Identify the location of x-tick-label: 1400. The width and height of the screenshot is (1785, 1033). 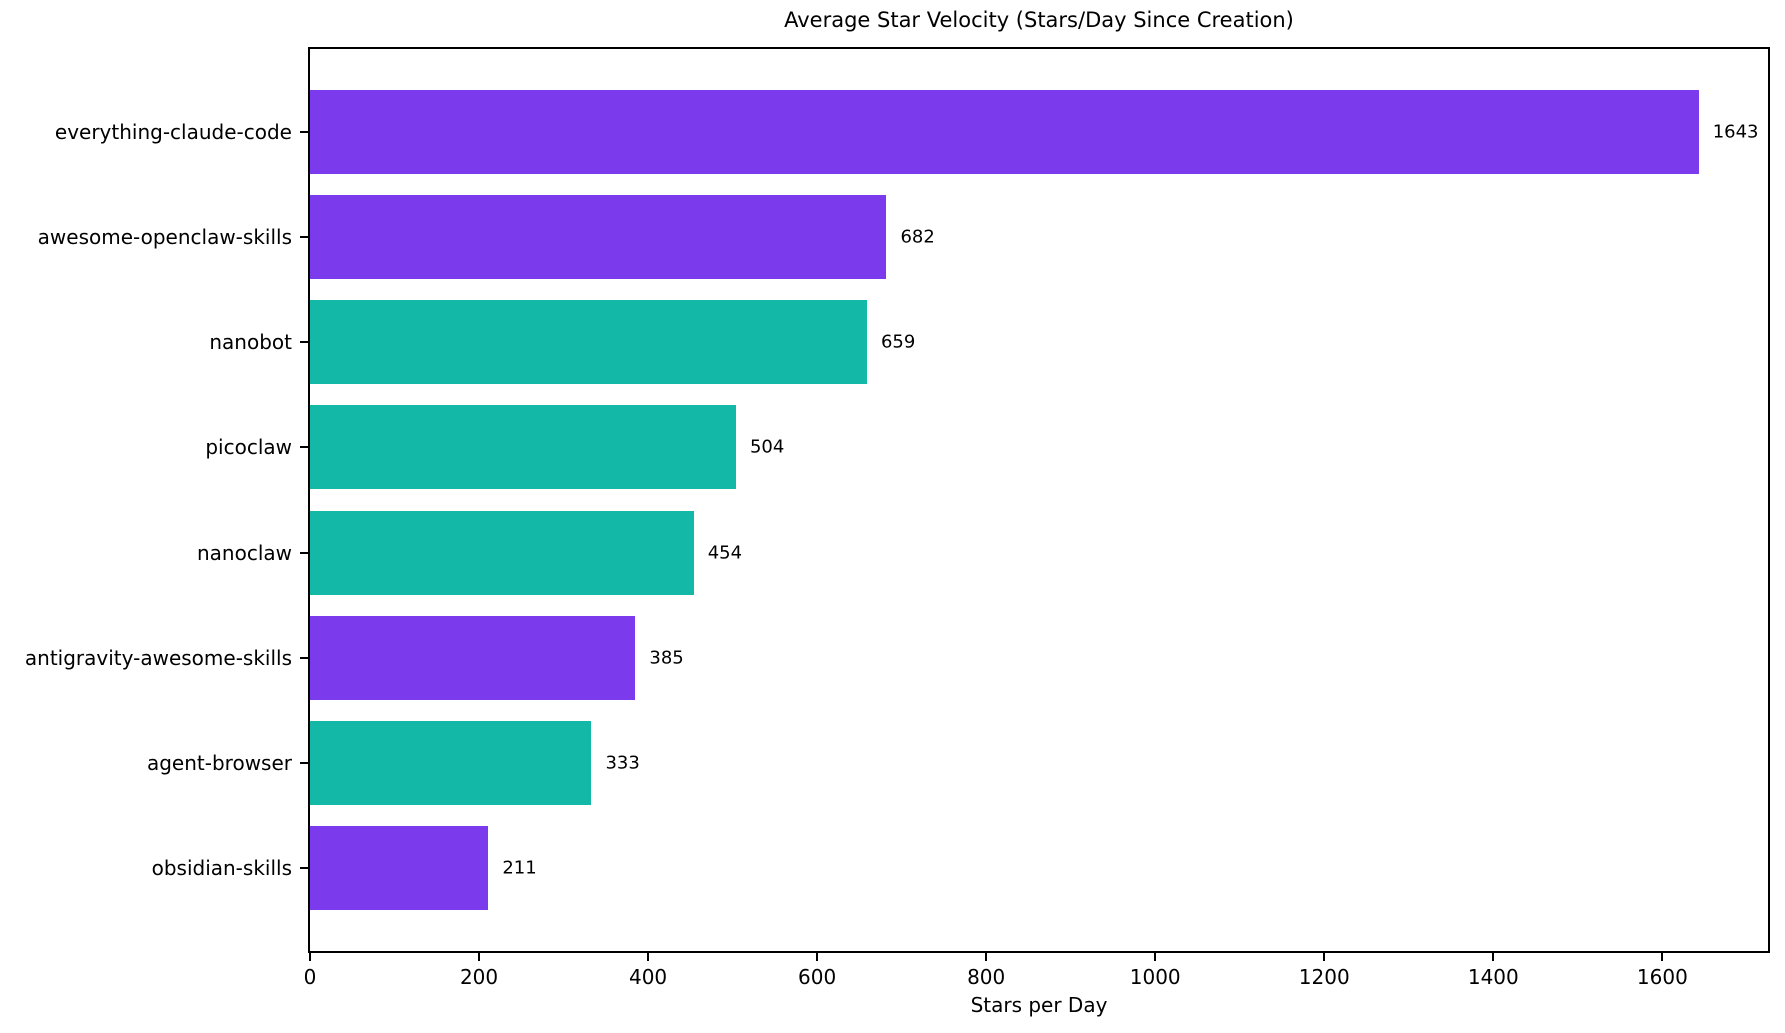
(1493, 977).